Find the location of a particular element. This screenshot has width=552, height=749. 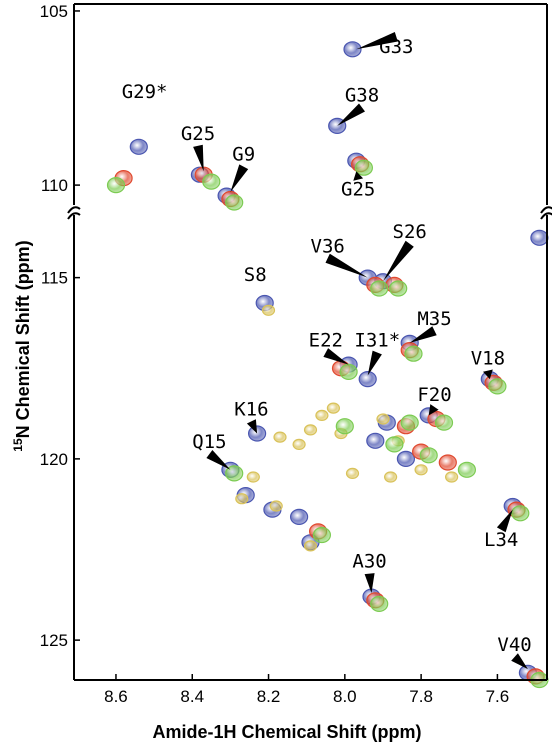

peak-label: K16 is located at coordinates (251, 409).